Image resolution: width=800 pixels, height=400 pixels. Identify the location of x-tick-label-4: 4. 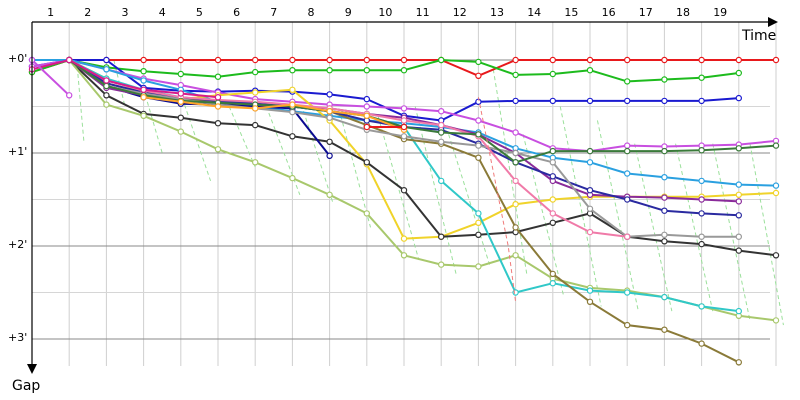
(162, 12).